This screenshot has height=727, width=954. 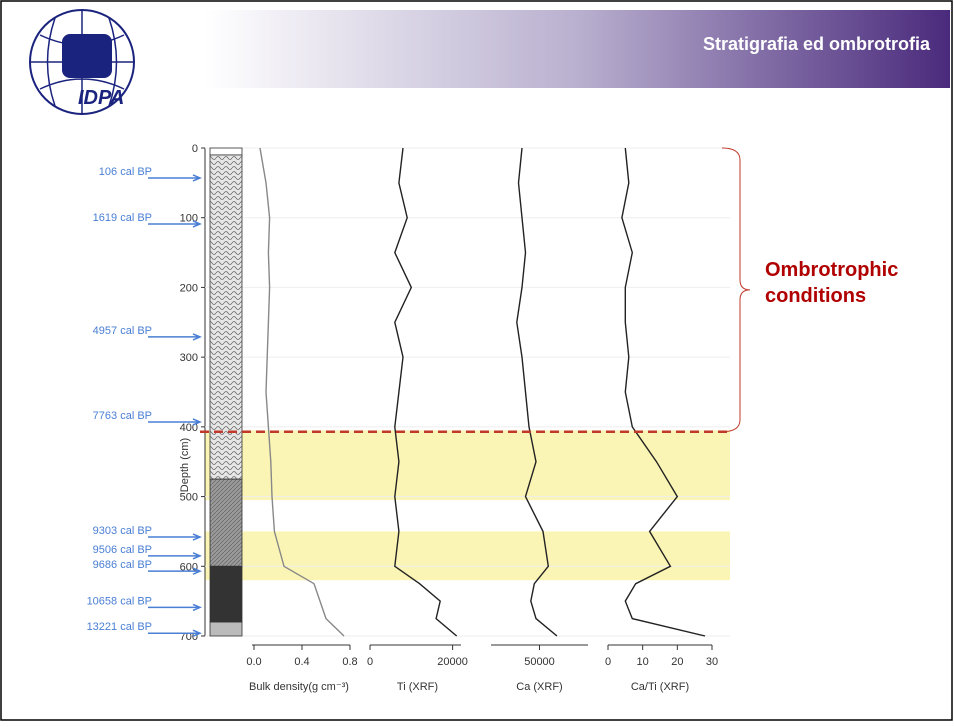 I want to click on age-label: 106 cal BP, so click(x=125, y=172).